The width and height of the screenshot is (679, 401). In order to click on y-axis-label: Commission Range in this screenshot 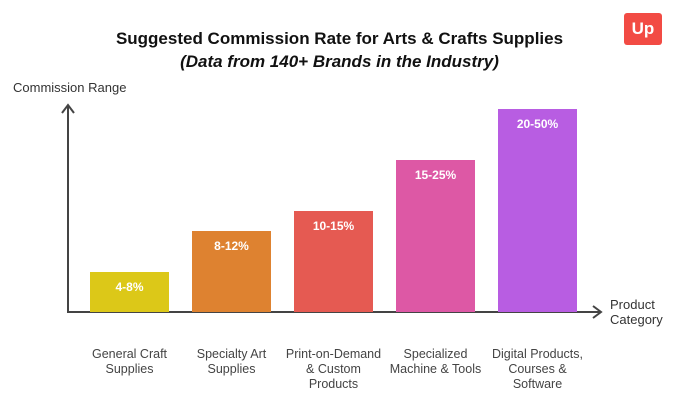, I will do `click(70, 87)`.